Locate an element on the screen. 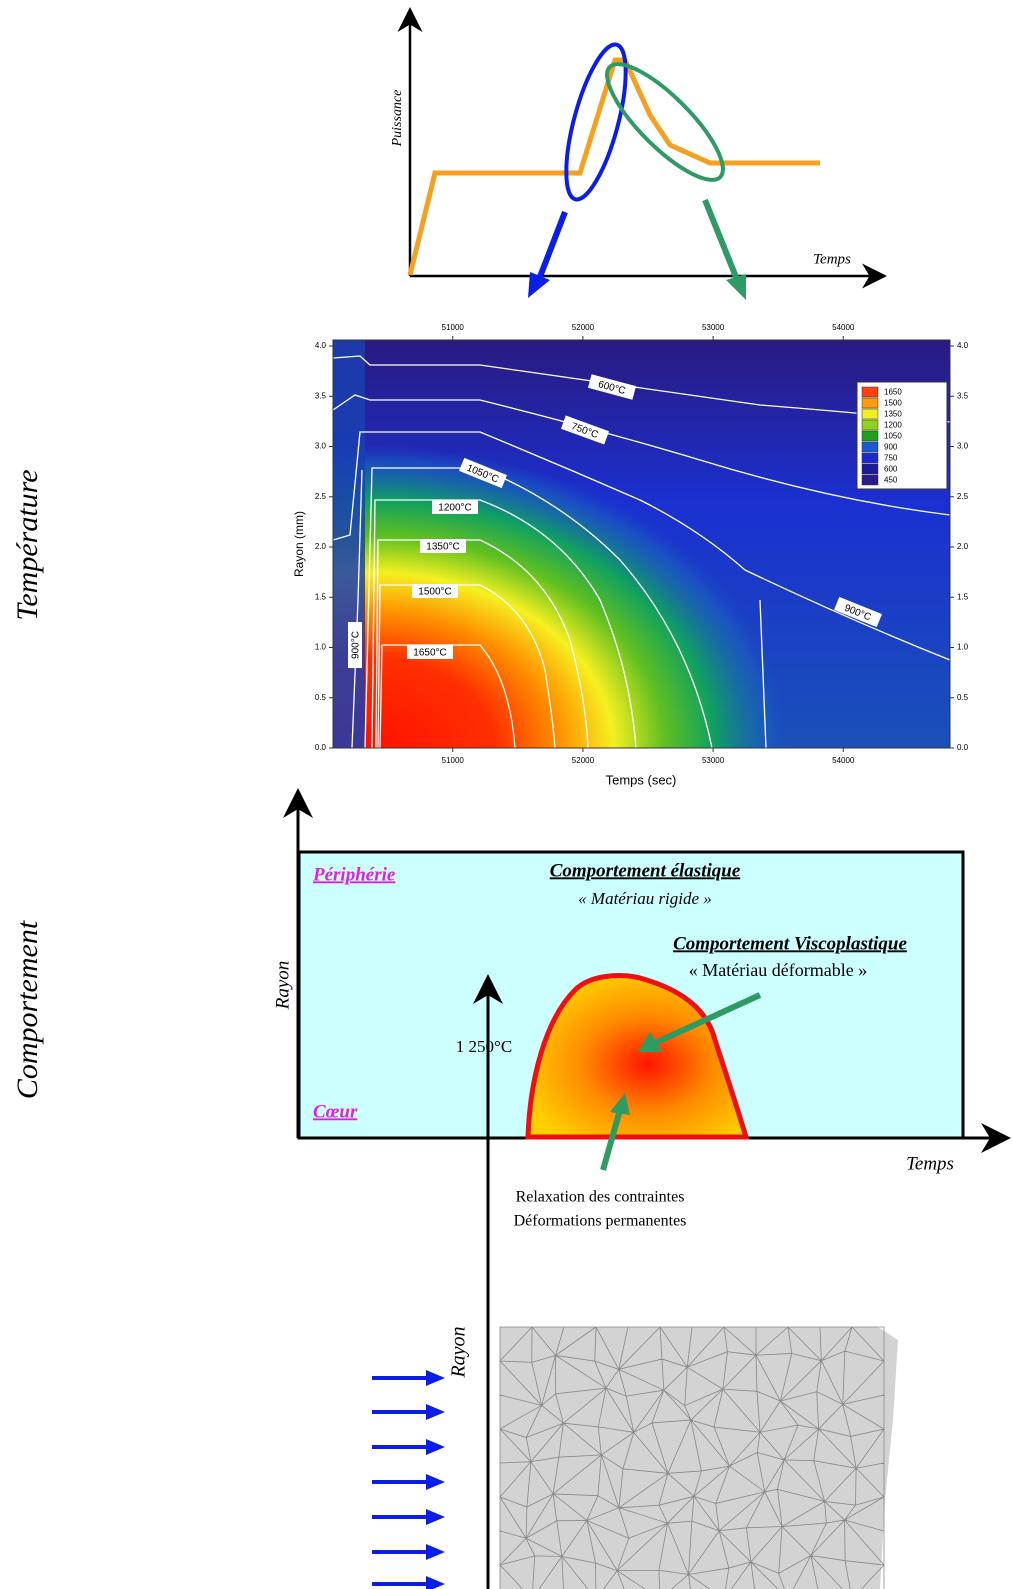 This screenshot has height=1589, width=1013. contour-label-text: 1200°C is located at coordinates (454, 508).